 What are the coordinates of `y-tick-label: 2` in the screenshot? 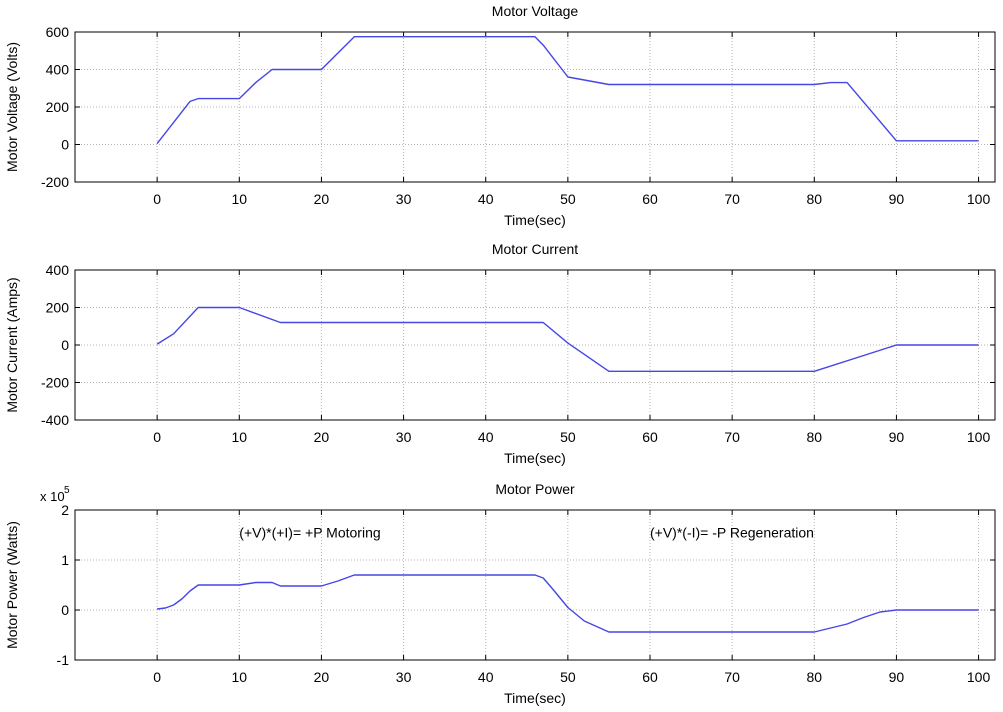 It's located at (65, 510).